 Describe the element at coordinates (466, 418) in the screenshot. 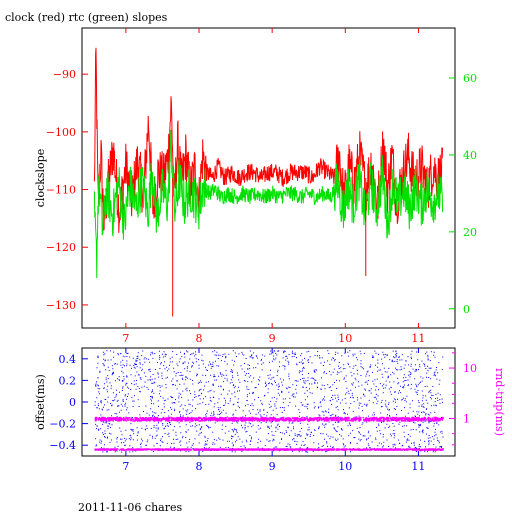

I see `rndtrip-ytick-label: 1` at that location.